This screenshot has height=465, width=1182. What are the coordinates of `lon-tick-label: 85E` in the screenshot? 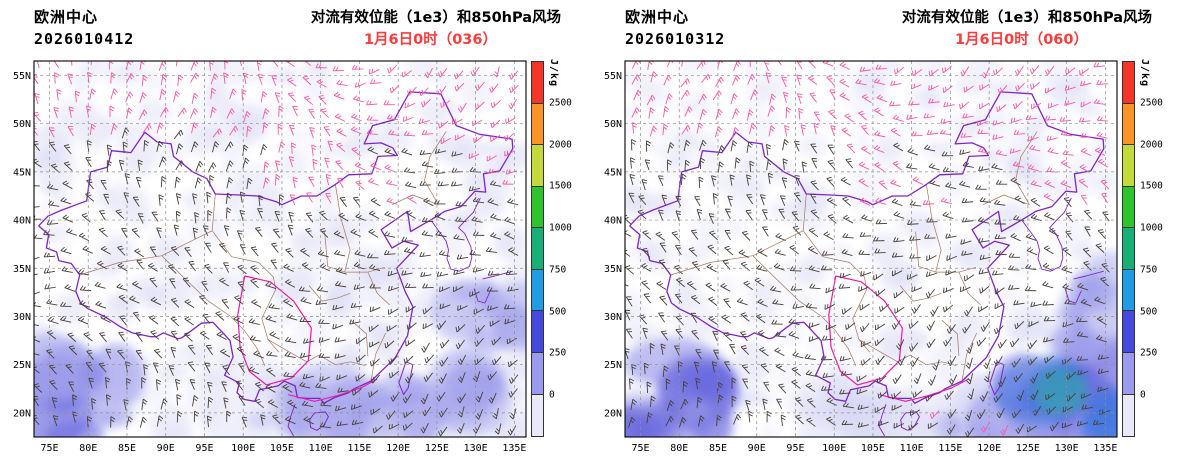 It's located at (718, 448).